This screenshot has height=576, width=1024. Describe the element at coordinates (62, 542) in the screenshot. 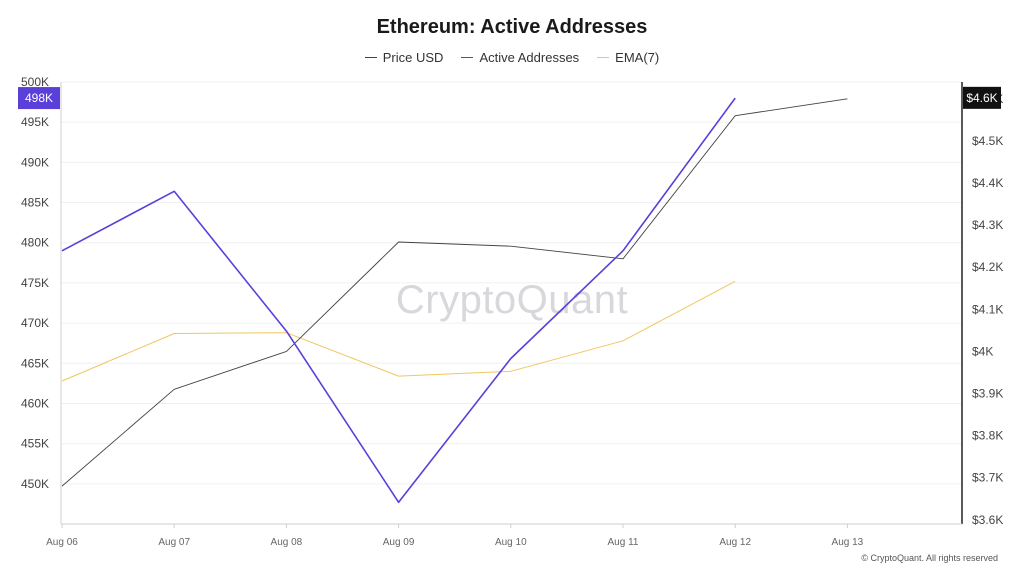

I see `x-tick-label: Aug 06` at that location.